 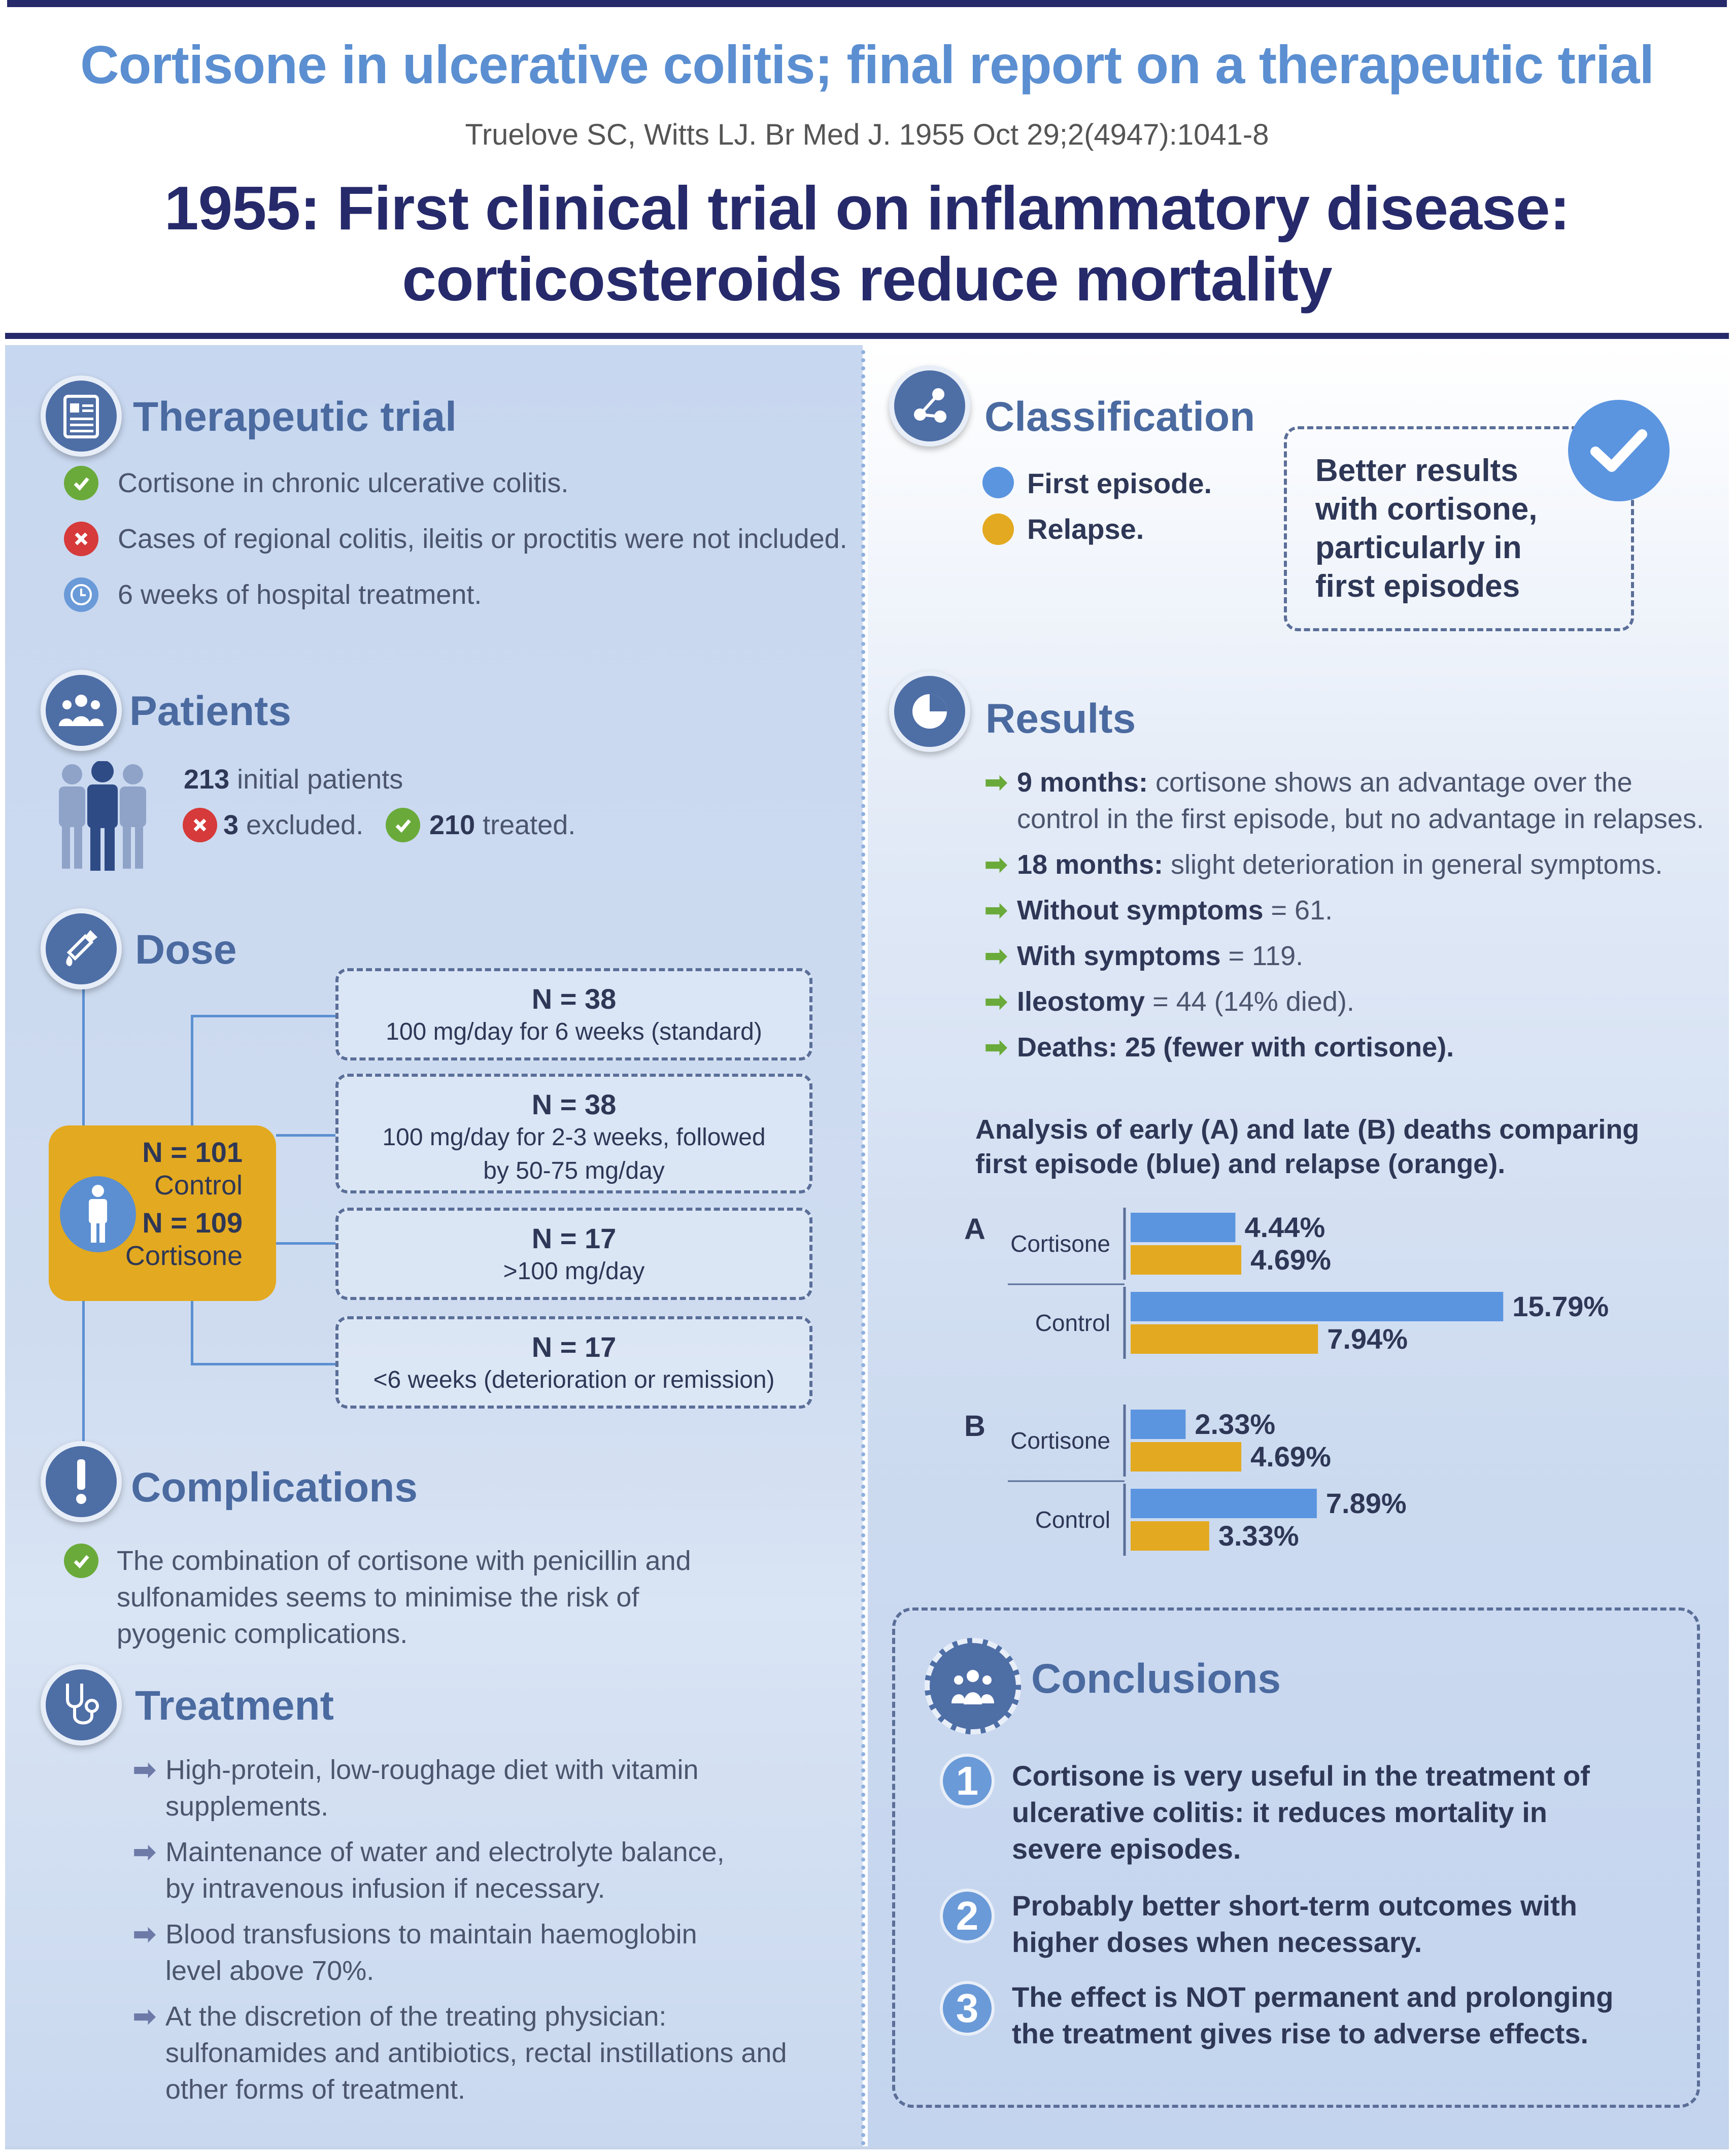 I want to click on trial-item-1: Cortisone in chronic ulcerative colitis., so click(x=343, y=483).